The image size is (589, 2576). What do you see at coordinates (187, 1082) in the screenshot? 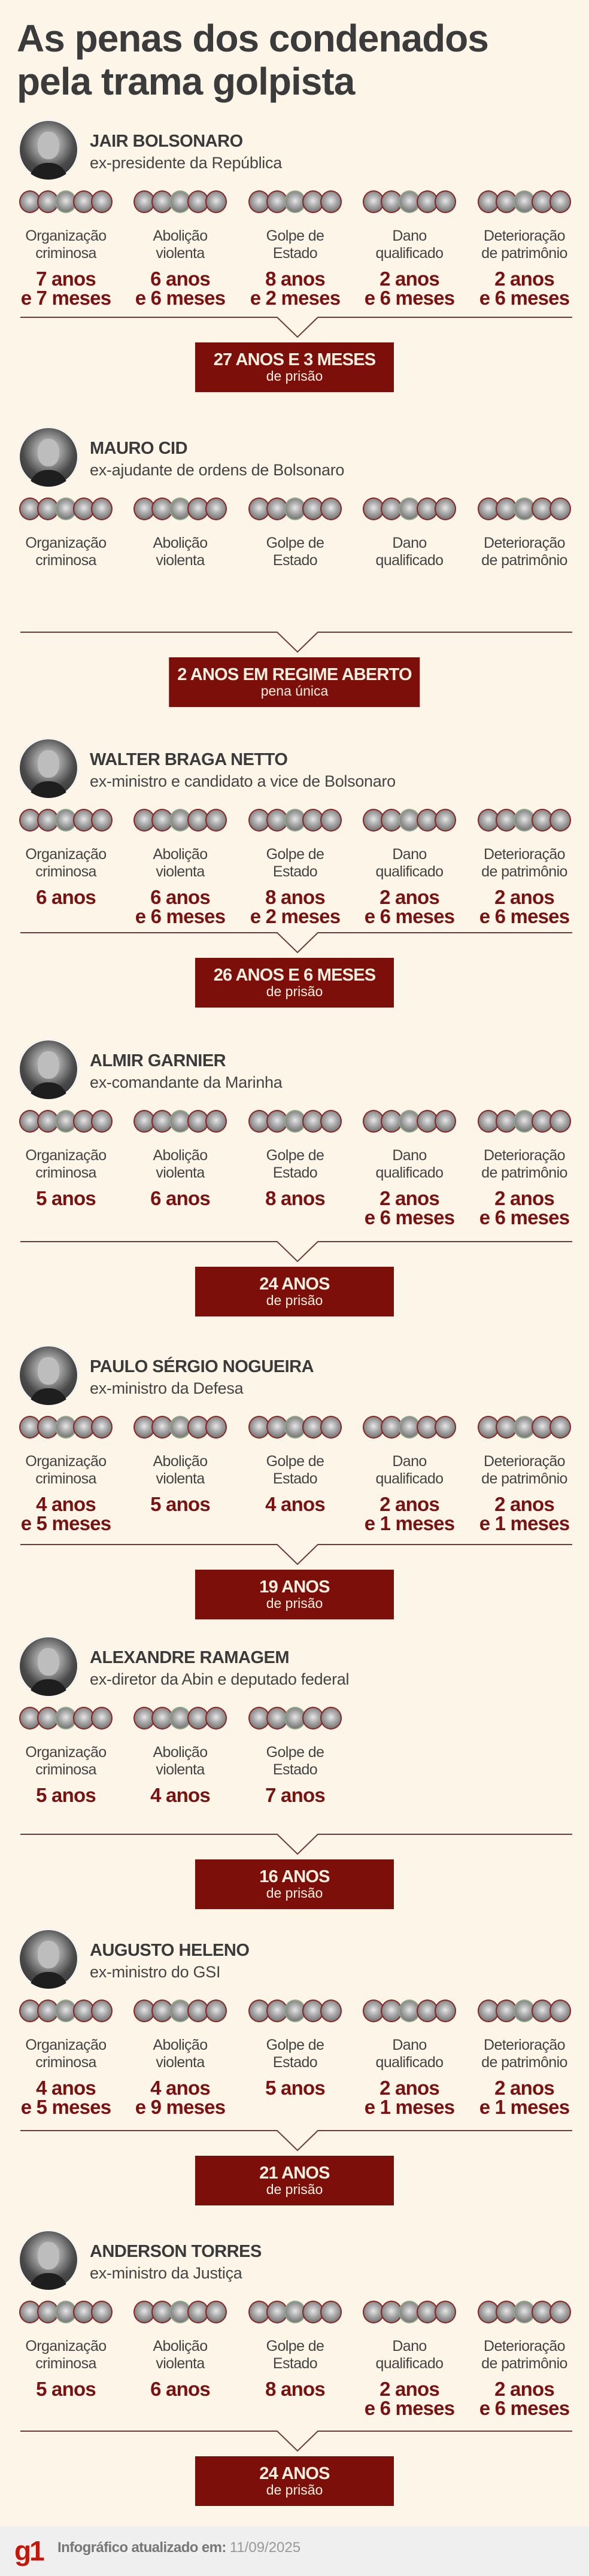
I see `defendant-role: ex-comandante da Marinha` at bounding box center [187, 1082].